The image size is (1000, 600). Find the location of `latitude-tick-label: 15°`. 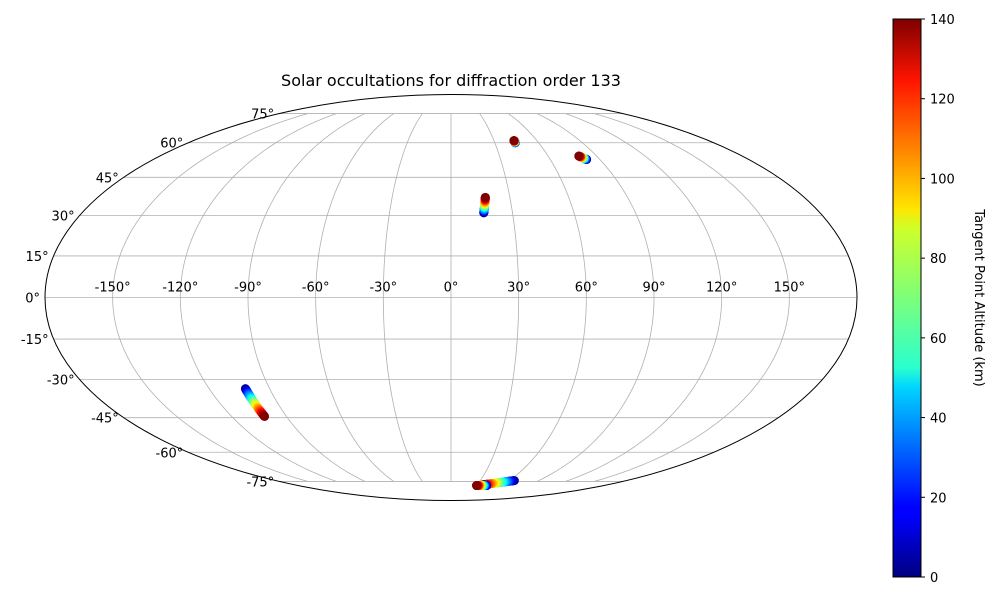

latitude-tick-label: 15° is located at coordinates (37, 257).